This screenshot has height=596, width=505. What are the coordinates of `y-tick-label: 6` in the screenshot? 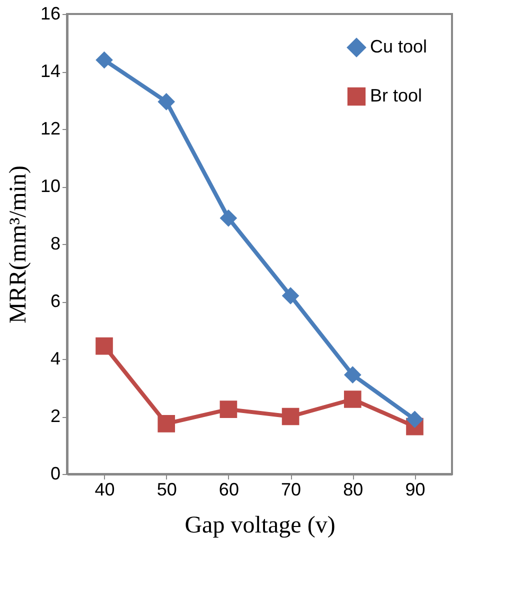 It's located at (55, 301).